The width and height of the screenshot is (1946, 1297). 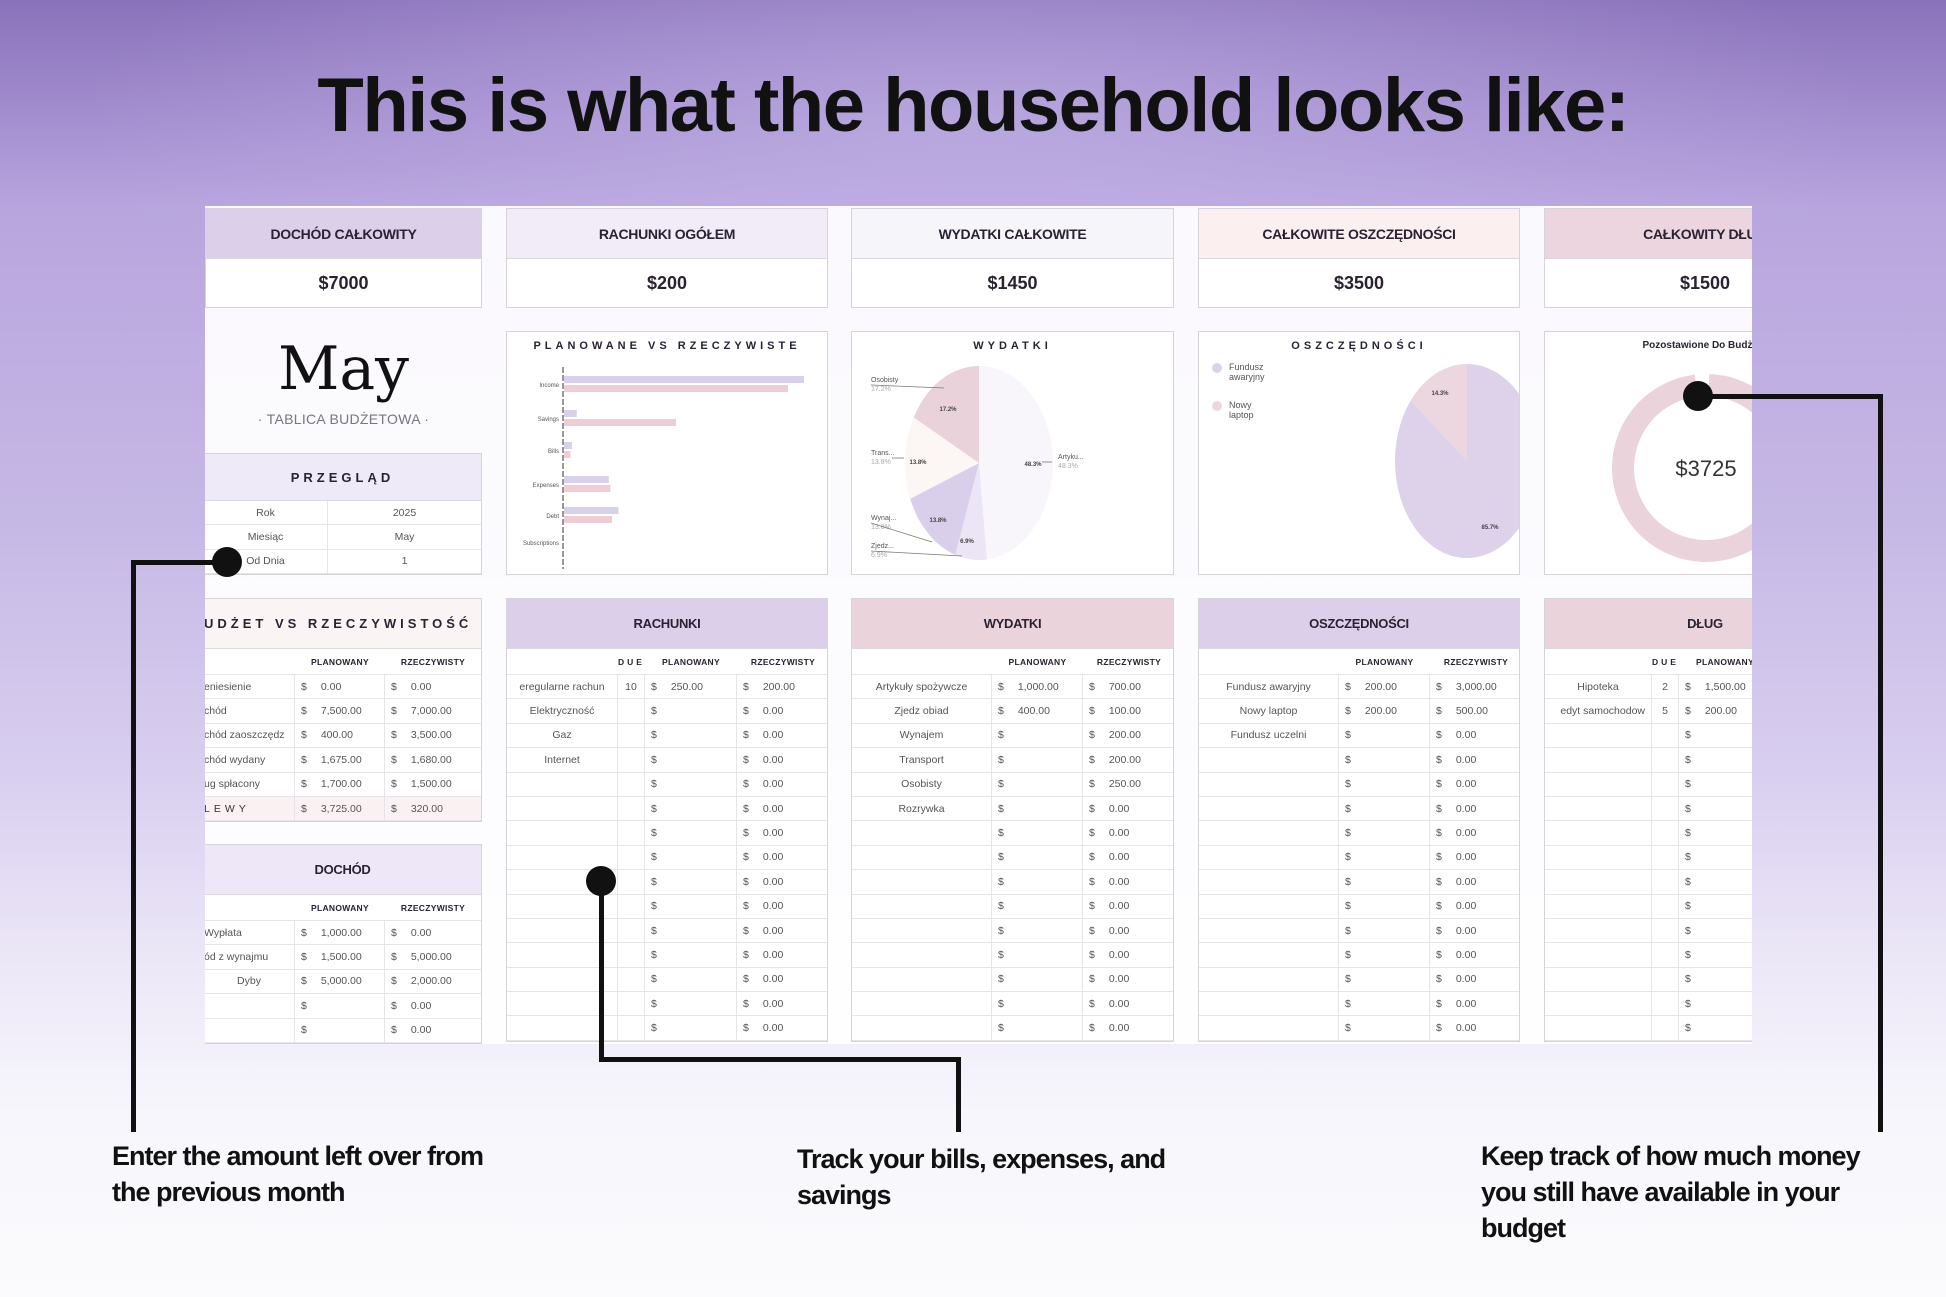 What do you see at coordinates (250, 784) in the screenshot?
I see `row-label: ug spłacony` at bounding box center [250, 784].